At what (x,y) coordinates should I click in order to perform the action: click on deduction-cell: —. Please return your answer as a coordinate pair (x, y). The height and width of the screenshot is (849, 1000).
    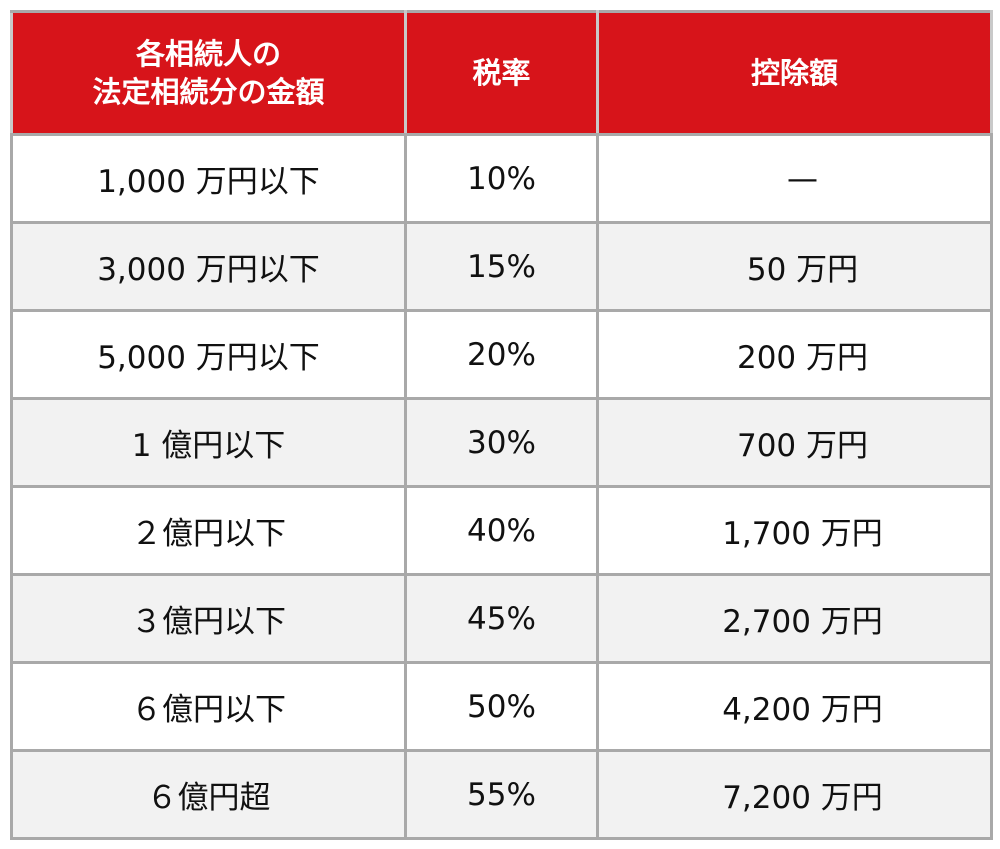
    Looking at the image, I should click on (794, 178).